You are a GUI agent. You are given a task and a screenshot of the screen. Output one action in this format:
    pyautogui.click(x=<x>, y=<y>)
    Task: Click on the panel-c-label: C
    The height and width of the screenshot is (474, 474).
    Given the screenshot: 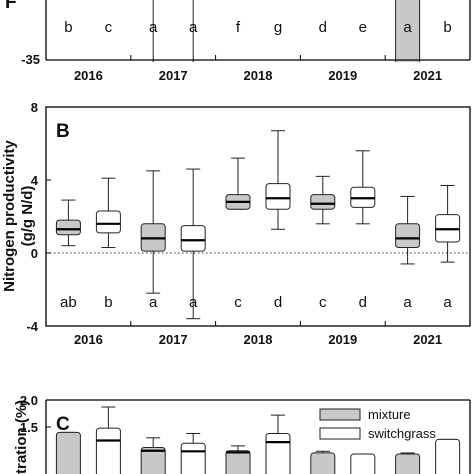 What is the action you would take?
    pyautogui.click(x=63, y=424)
    